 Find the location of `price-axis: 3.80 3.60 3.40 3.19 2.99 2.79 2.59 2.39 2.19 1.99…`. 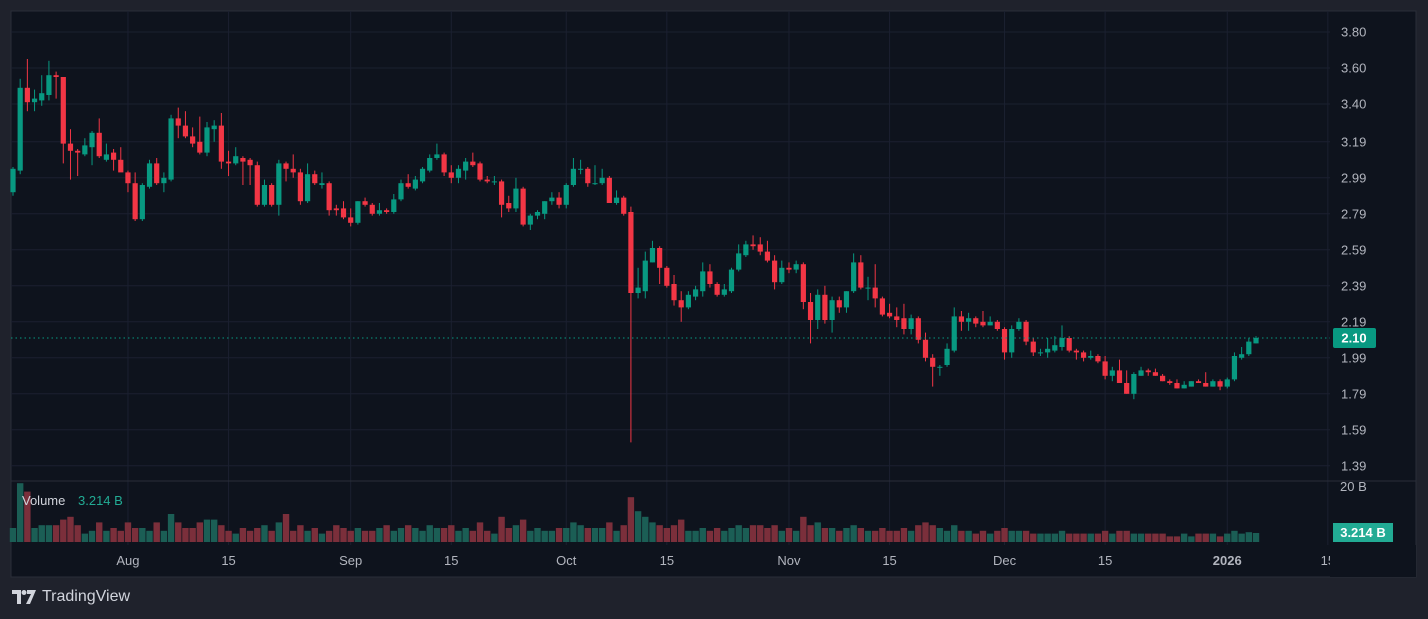

price-axis: 3.80 3.60 3.40 3.19 2.99 2.79 2.59 2.39 2.19 1.99… is located at coordinates (1353, 249).